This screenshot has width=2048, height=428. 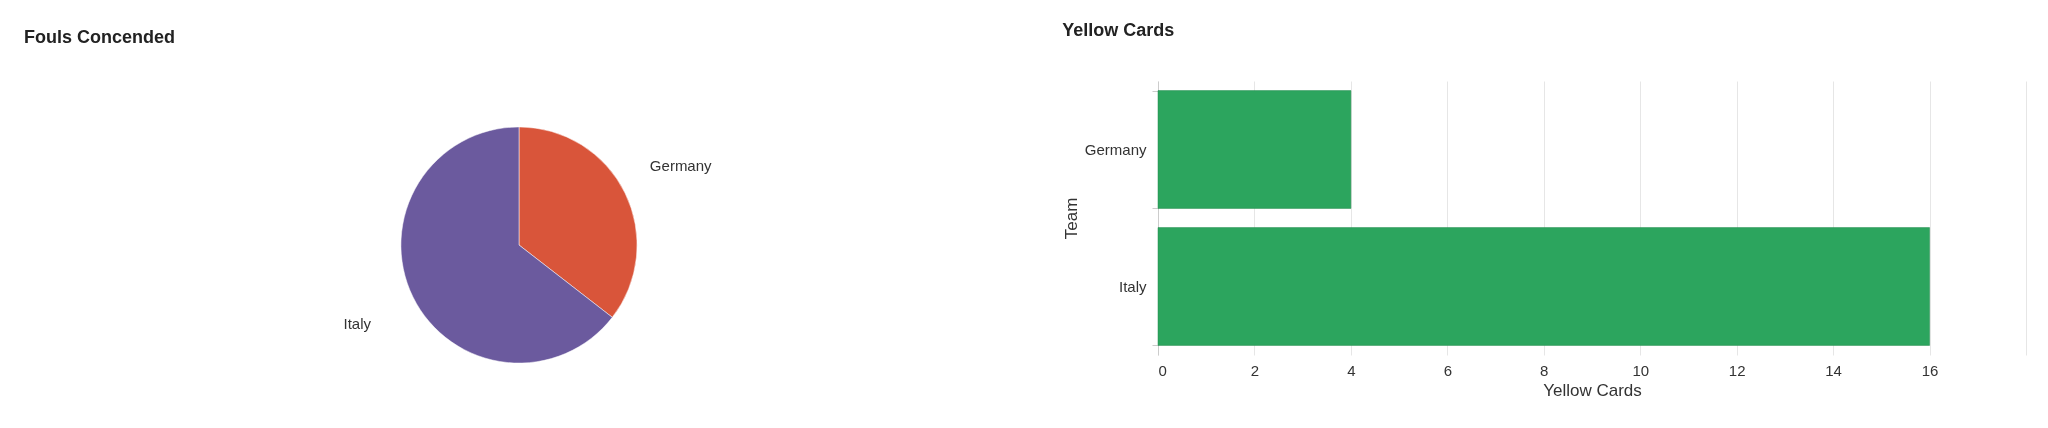 What do you see at coordinates (1448, 370) in the screenshot?
I see `x-tick-label: 6` at bounding box center [1448, 370].